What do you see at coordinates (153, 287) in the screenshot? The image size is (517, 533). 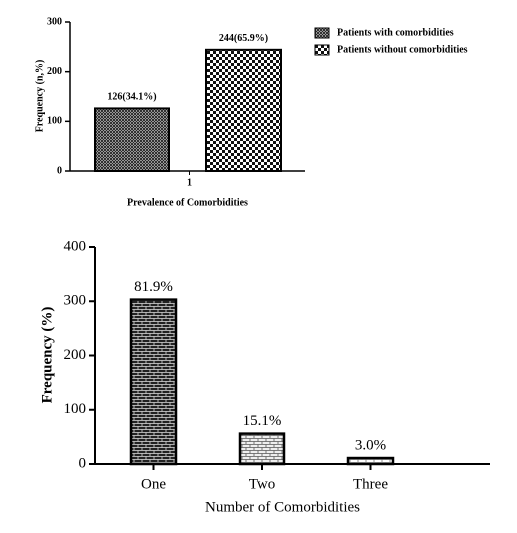 I see `bar-annotation: 81.9%` at bounding box center [153, 287].